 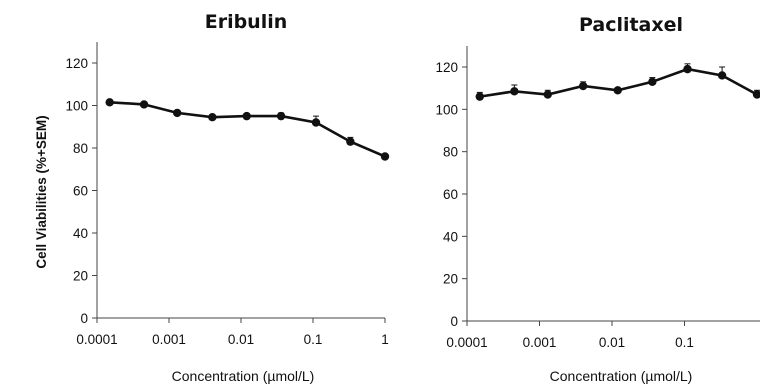 I want to click on paclitaxel-y-tick-label: 100, so click(x=446, y=109).